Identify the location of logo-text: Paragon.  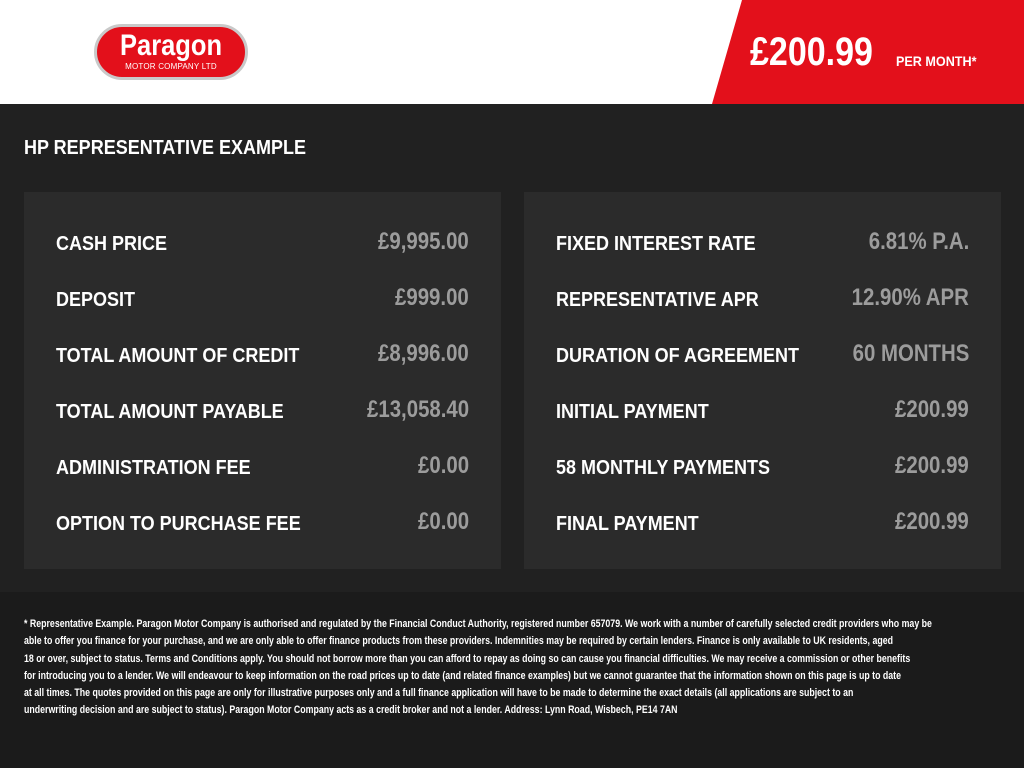
(171, 45).